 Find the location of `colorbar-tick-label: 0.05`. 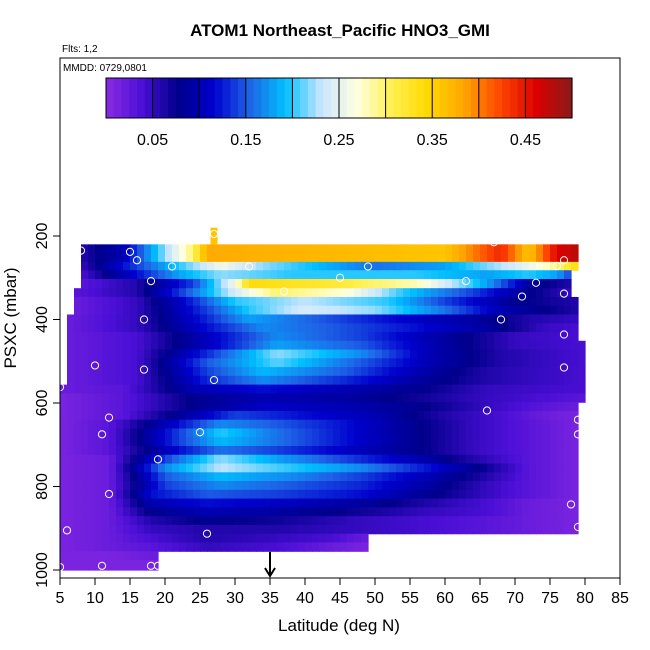

colorbar-tick-label: 0.05 is located at coordinates (152, 140).